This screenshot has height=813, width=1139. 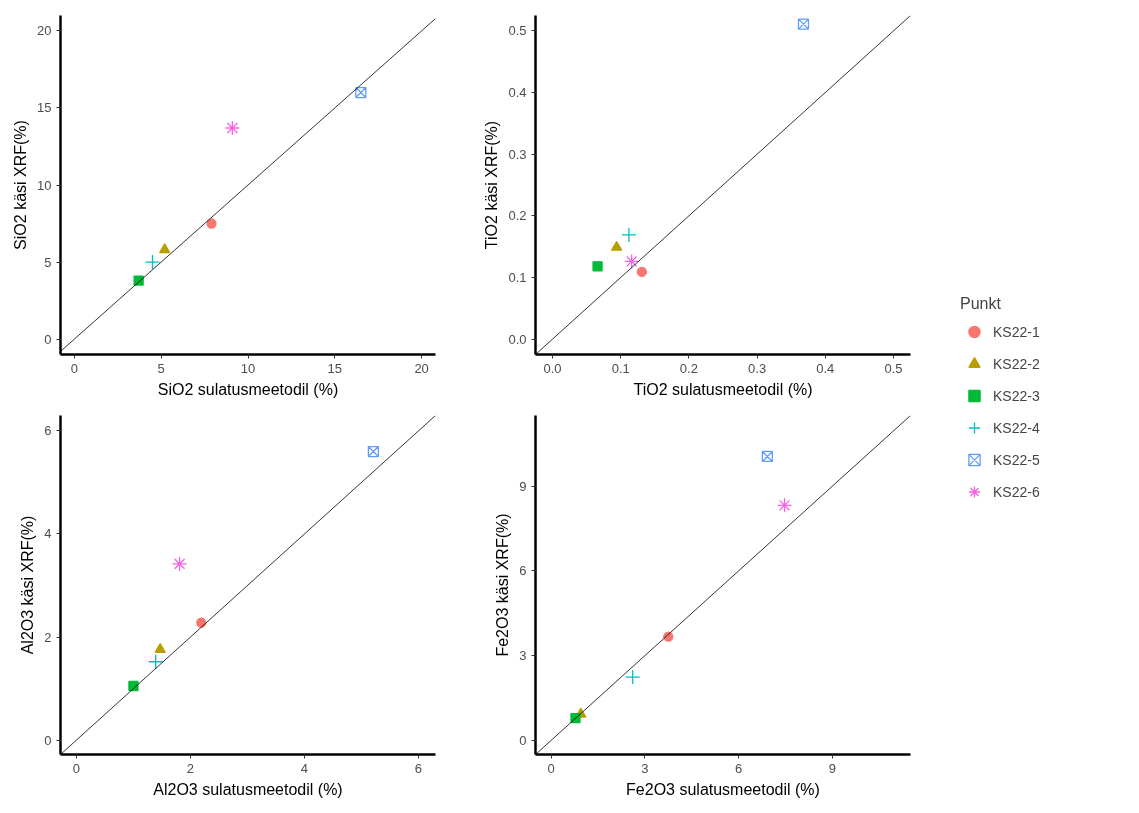 What do you see at coordinates (688, 368) in the screenshot?
I see `x-tick-label: 0.2` at bounding box center [688, 368].